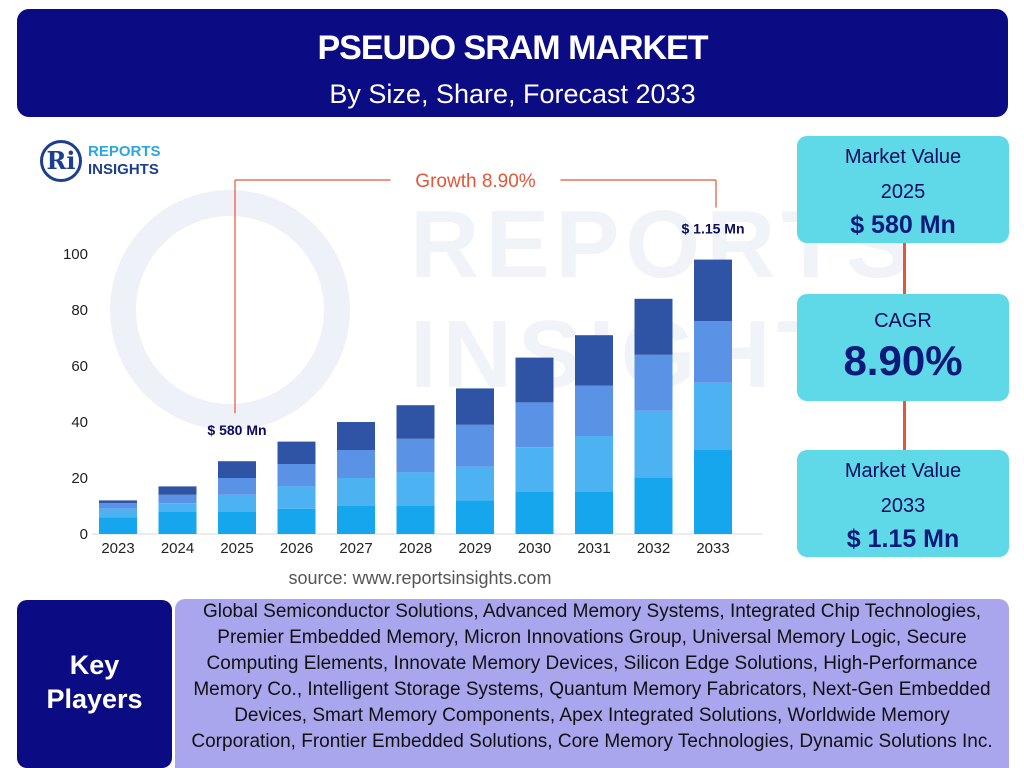  Describe the element at coordinates (712, 229) in the screenshot. I see `data-label: $ 1.15 Mn` at that location.